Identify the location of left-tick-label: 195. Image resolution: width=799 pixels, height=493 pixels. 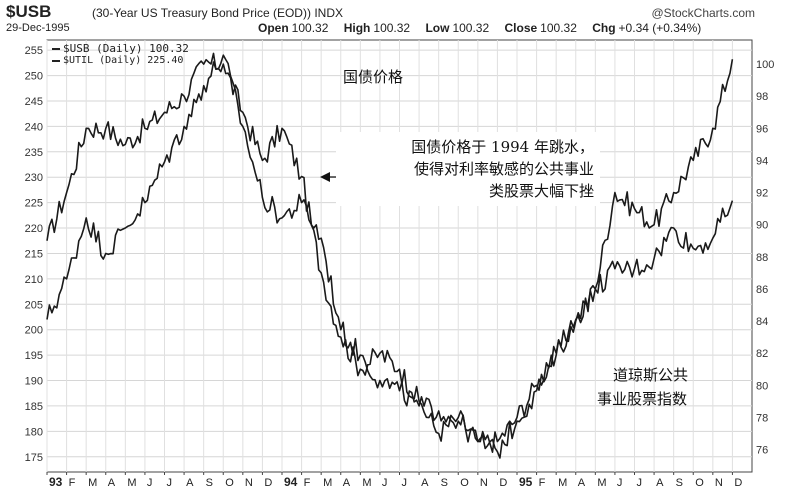
(34, 356).